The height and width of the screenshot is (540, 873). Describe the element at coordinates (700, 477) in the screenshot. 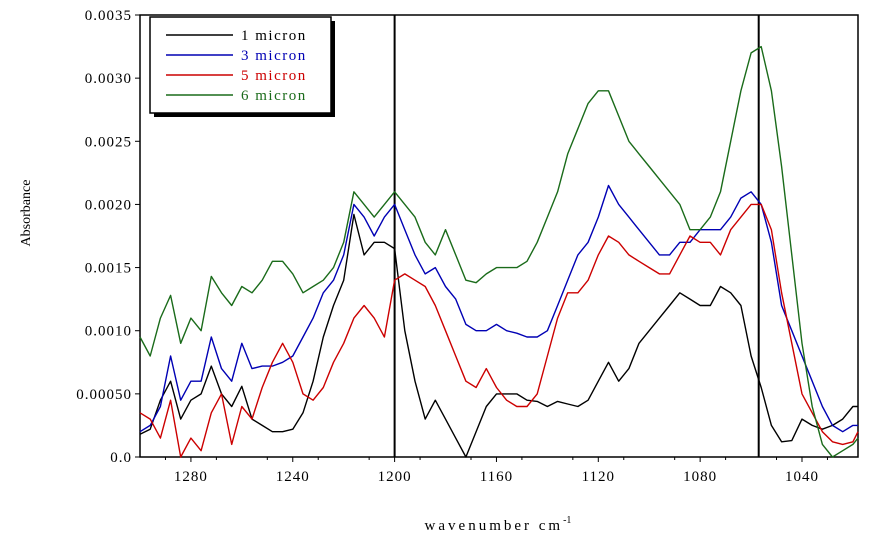

I see `x-tick-label: 1080` at that location.